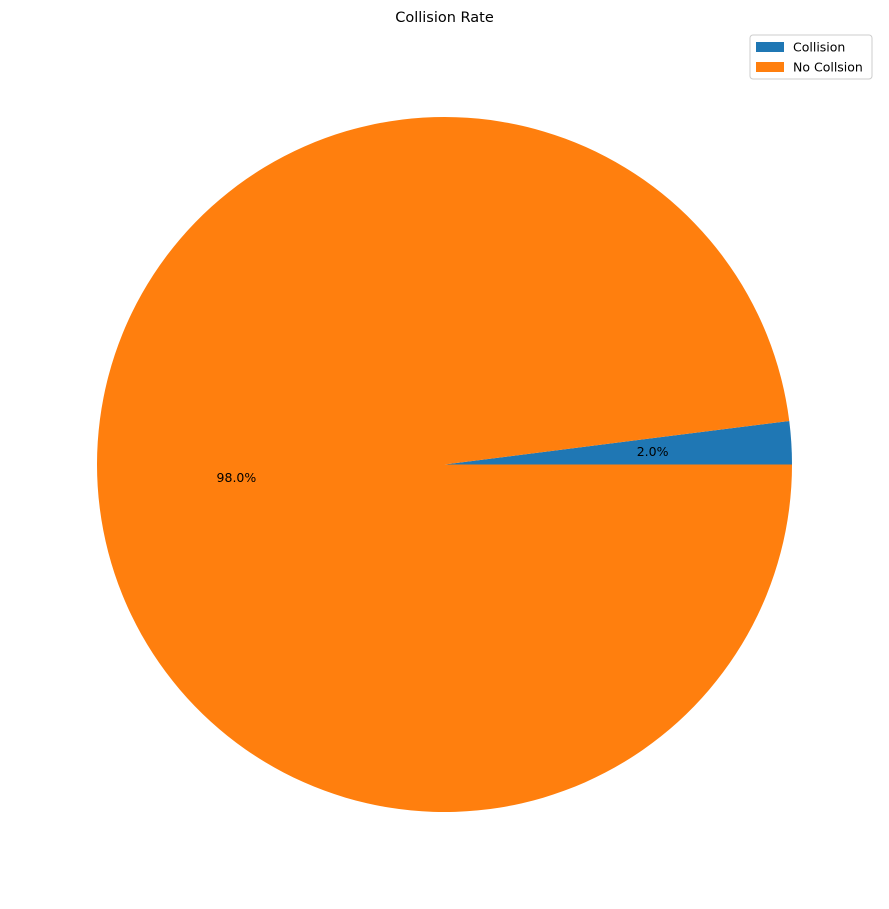 Image resolution: width=889 pixels, height=909 pixels. I want to click on pie-percent-label-1: 2.0%, so click(653, 451).